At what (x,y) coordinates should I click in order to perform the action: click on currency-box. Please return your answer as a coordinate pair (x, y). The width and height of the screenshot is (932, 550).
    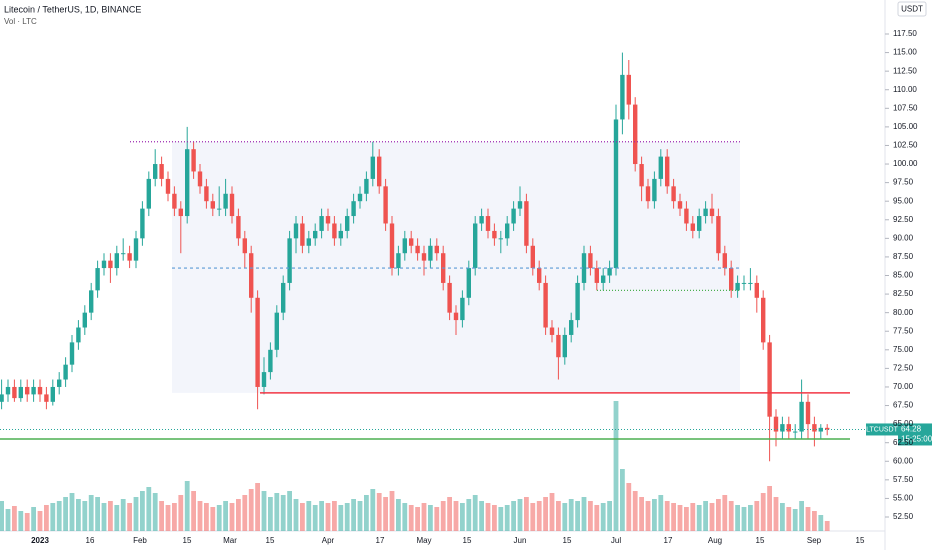
    Looking at the image, I should click on (912, 9).